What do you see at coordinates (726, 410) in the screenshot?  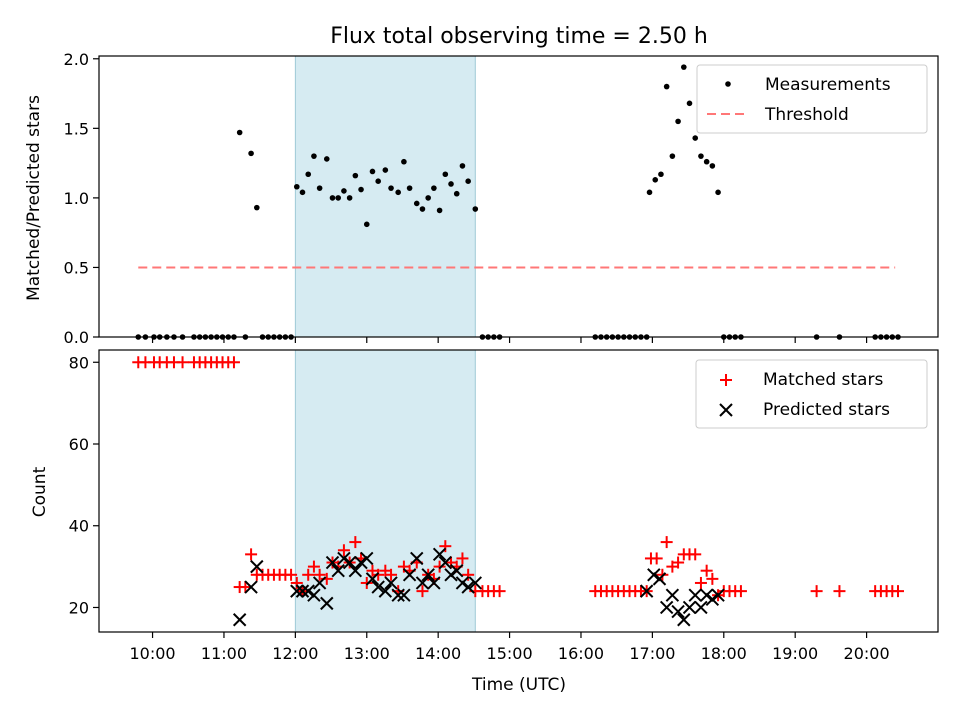 I see `legend-predicted-marker` at bounding box center [726, 410].